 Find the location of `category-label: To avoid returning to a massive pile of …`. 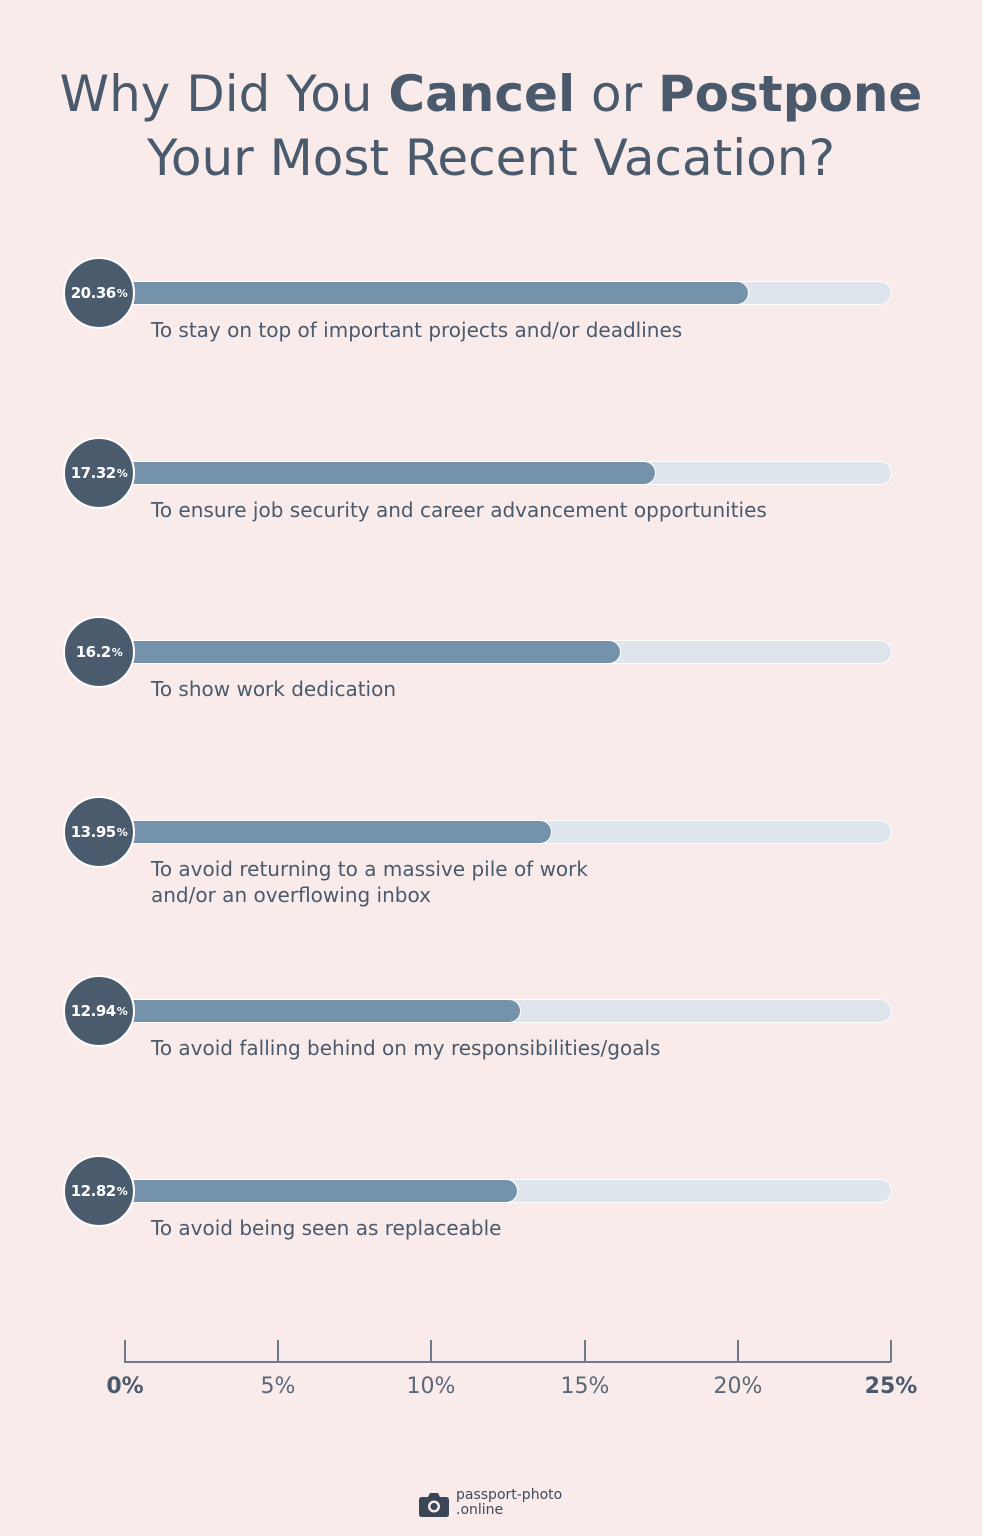

category-label: To avoid returning to a massive pile of … is located at coordinates (501, 882).